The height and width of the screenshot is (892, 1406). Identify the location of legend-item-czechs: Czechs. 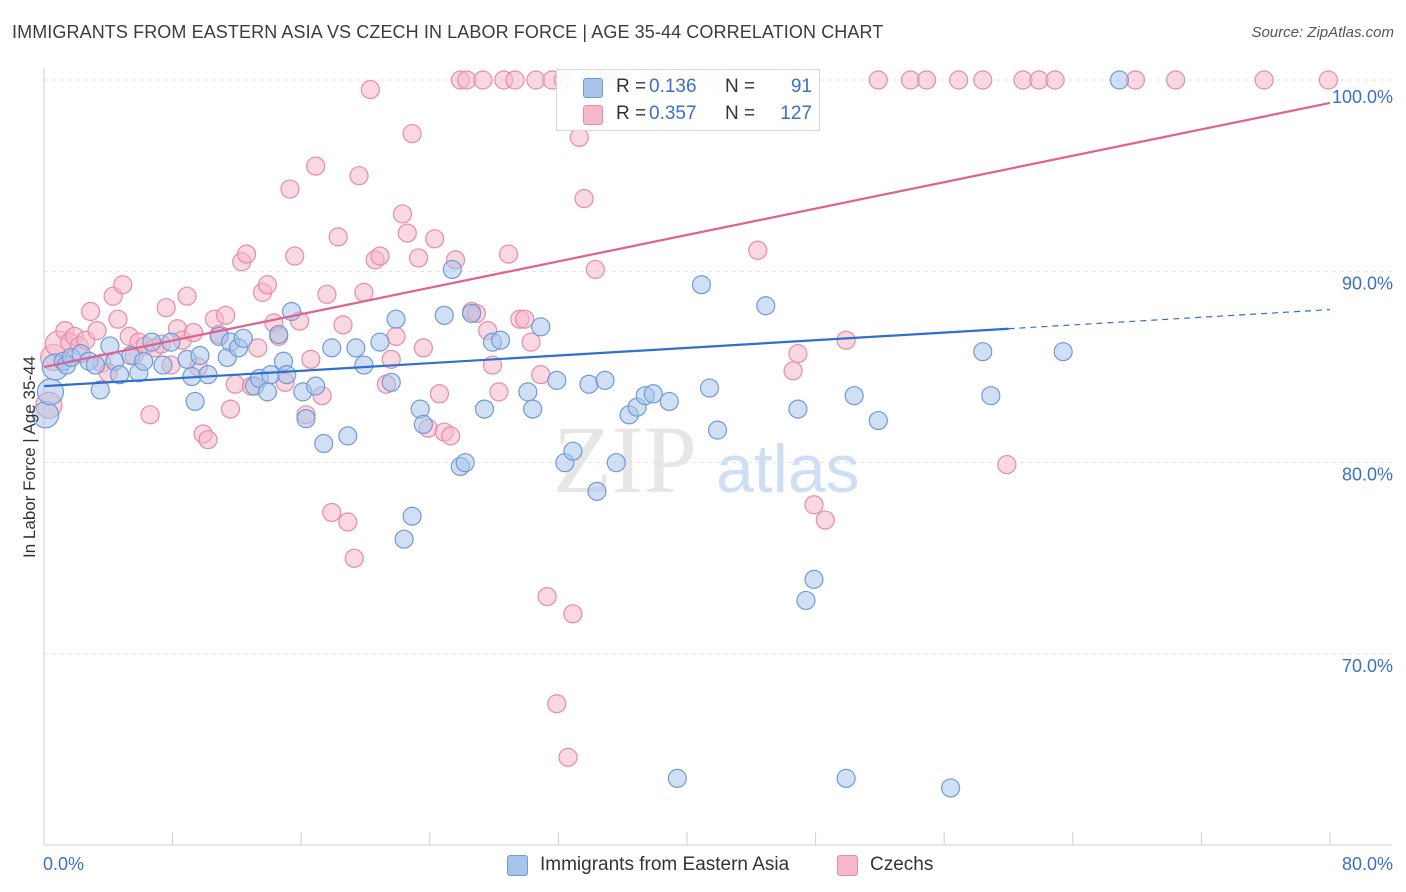
(885, 865).